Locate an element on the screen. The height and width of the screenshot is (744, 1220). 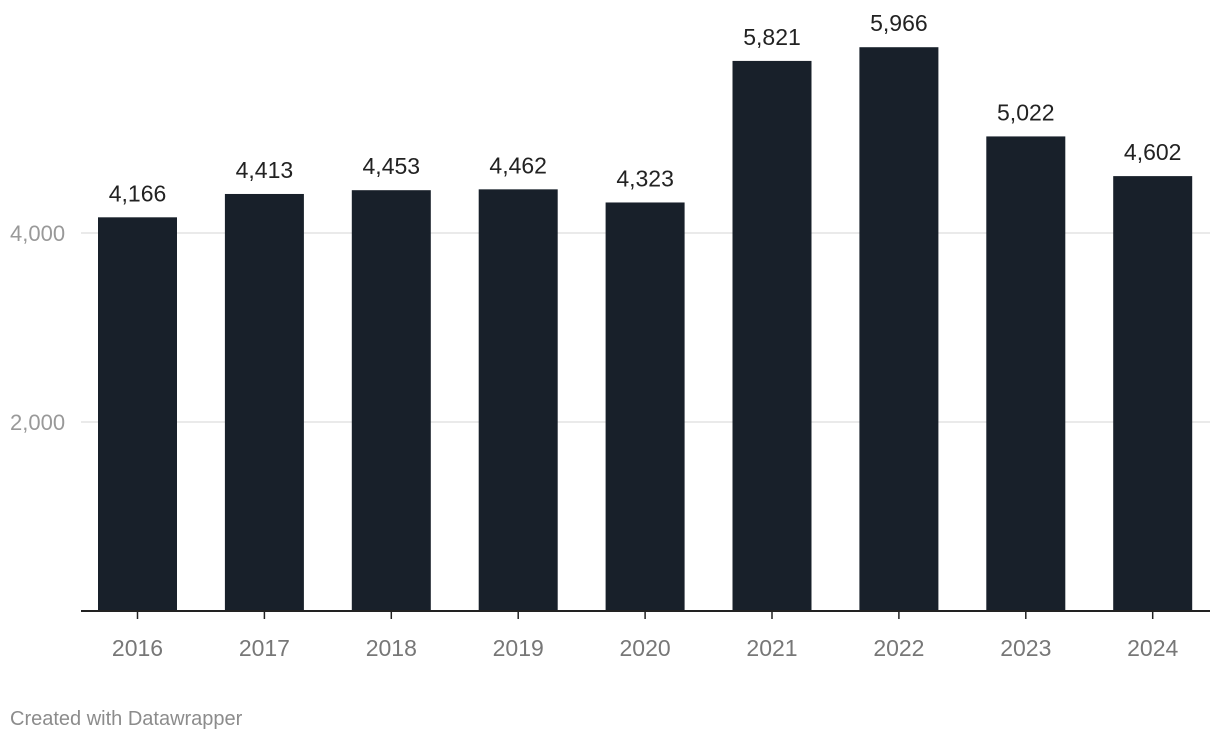
bar-2020 is located at coordinates (645, 406).